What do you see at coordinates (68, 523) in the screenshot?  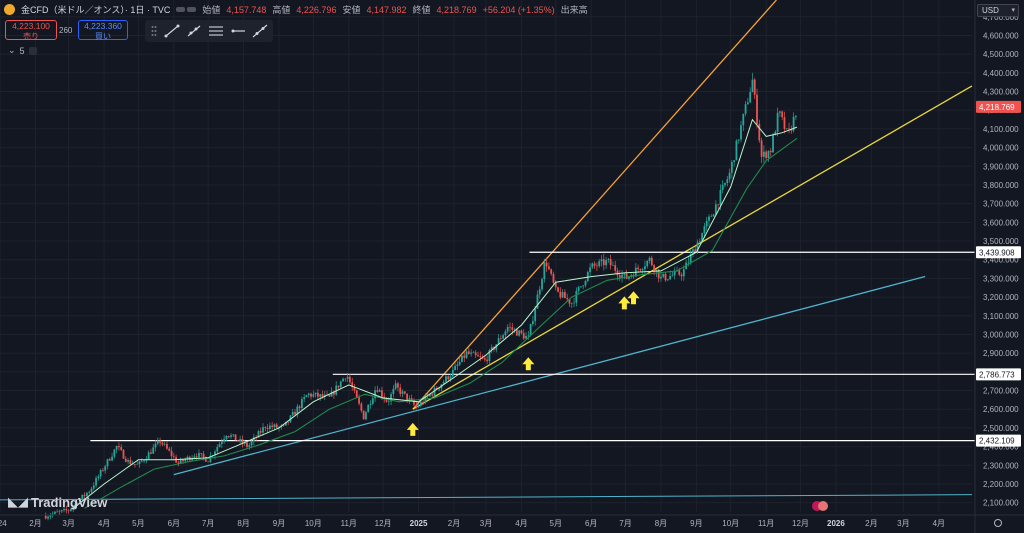 I see `x-tick-label: 3月` at bounding box center [68, 523].